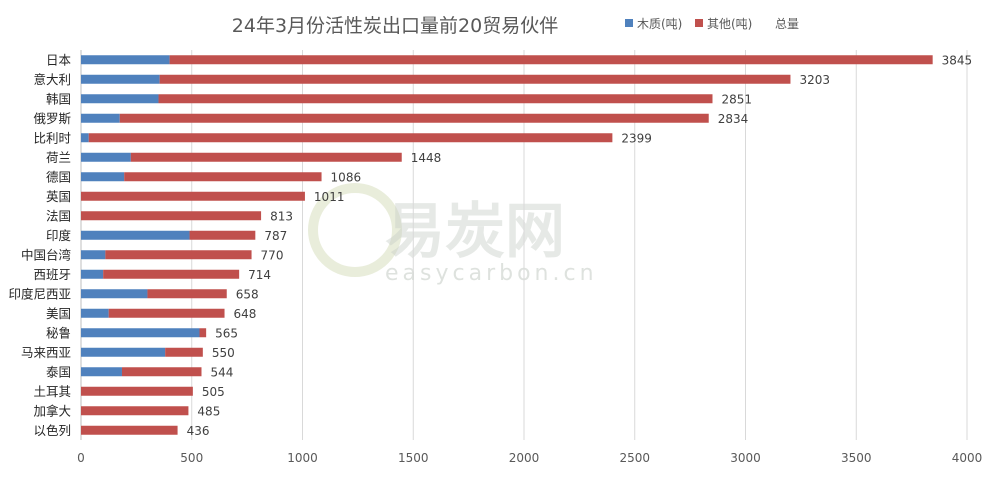 The height and width of the screenshot is (479, 1000). I want to click on category-label: 比利时, so click(52, 137).